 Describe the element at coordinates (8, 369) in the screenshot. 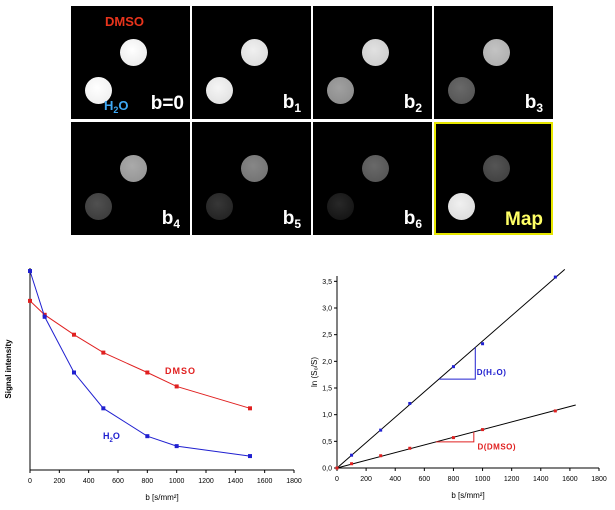

I see `y-axis-label: Signal intensity` at that location.